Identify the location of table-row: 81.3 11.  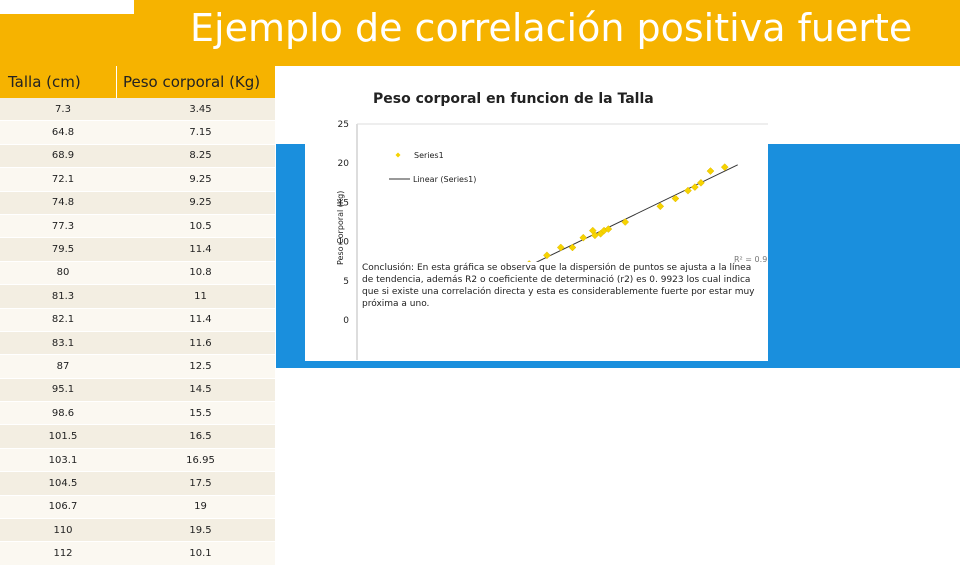
(137, 297).